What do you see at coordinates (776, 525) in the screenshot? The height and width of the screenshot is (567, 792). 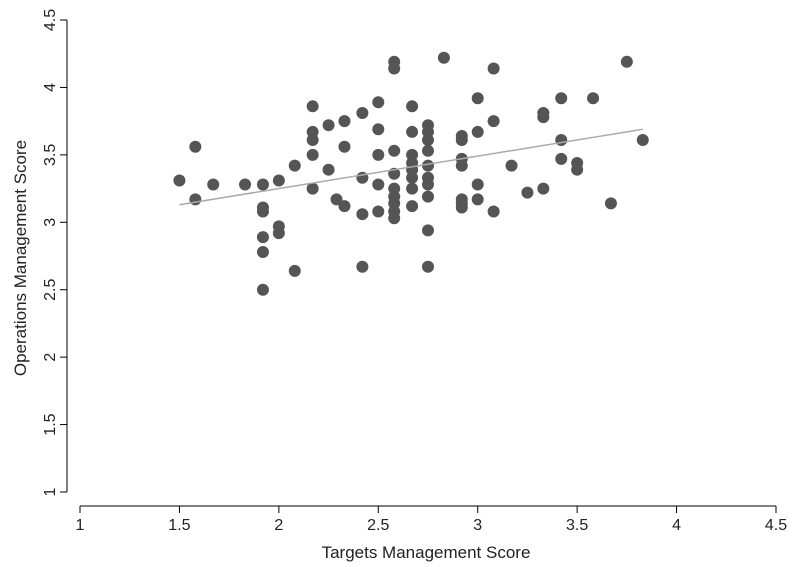 I see `x-tick-label: 4.5` at bounding box center [776, 525].